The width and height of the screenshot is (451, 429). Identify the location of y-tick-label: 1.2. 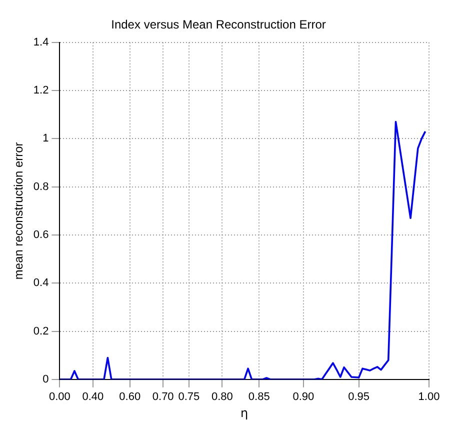
(41, 90).